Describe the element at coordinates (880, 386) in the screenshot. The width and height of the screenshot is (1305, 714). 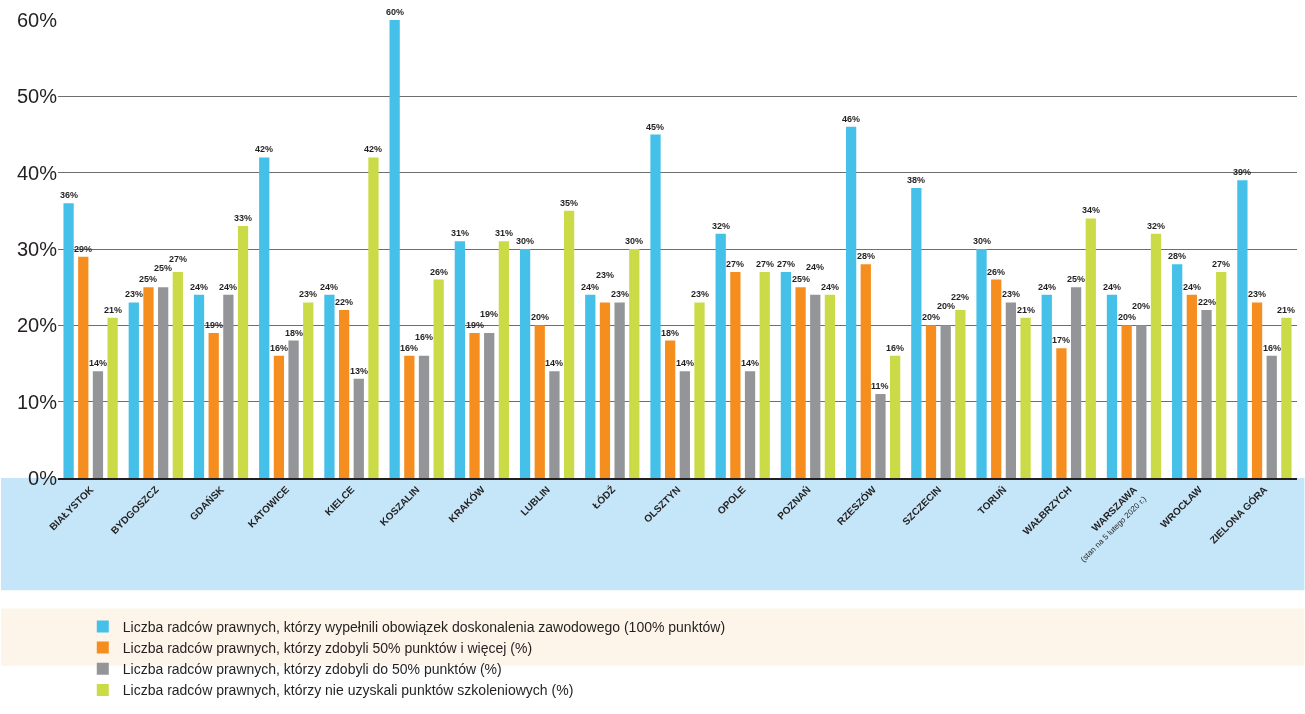
I see `data-label: 11%` at that location.